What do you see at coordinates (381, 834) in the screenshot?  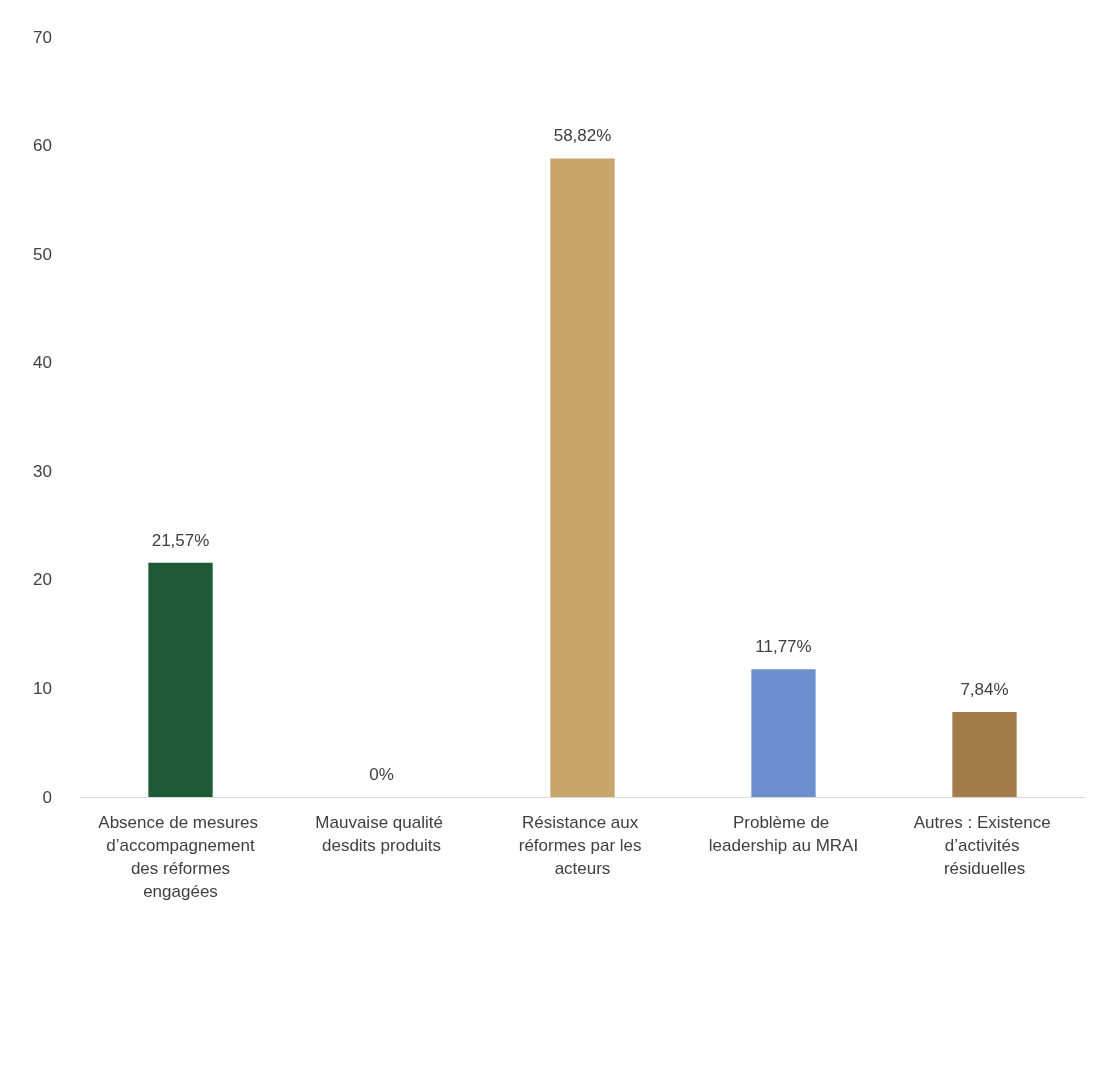 I see `x-tick-label: Mauvaise qualité desdits produits` at bounding box center [381, 834].